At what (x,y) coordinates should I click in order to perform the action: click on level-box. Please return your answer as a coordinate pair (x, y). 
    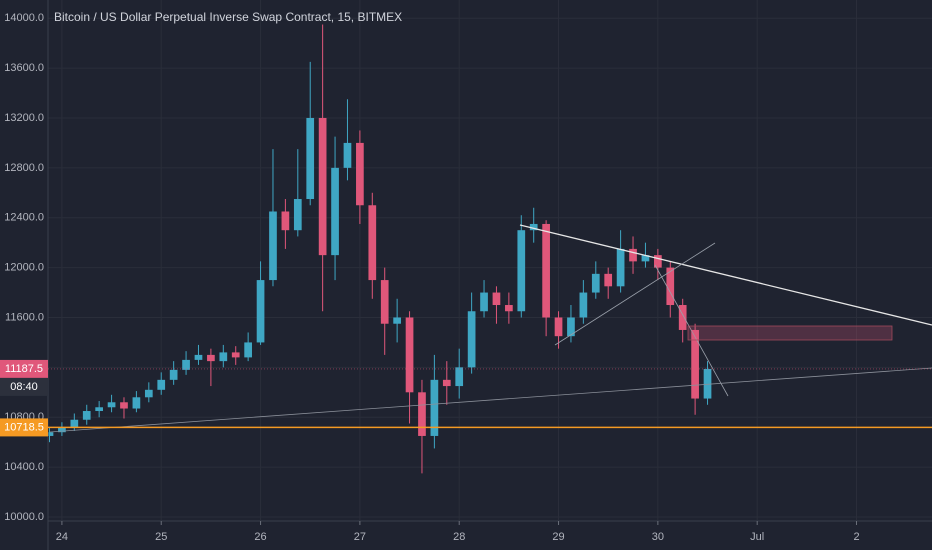
    Looking at the image, I should click on (24, 427).